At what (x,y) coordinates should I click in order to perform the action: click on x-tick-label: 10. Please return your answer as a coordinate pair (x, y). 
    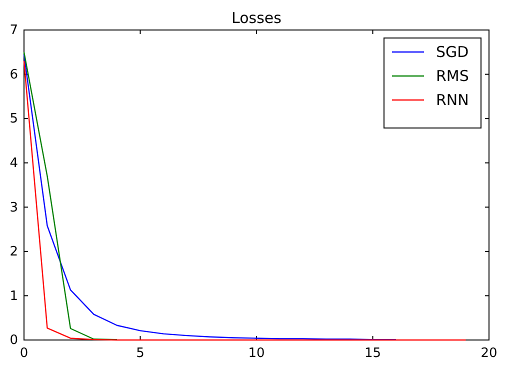
    Looking at the image, I should click on (256, 354).